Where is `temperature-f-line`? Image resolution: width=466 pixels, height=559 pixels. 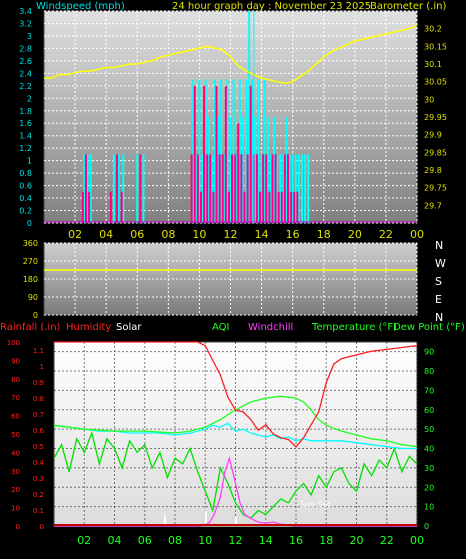
temperature-f-line is located at coordinates (235, 421).